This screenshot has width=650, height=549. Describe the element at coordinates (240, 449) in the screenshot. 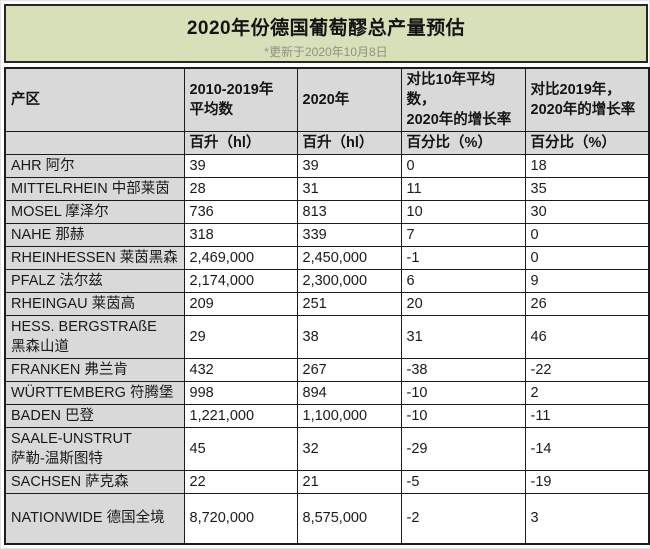

I see `avg-2010-2019-cell: 45` at that location.